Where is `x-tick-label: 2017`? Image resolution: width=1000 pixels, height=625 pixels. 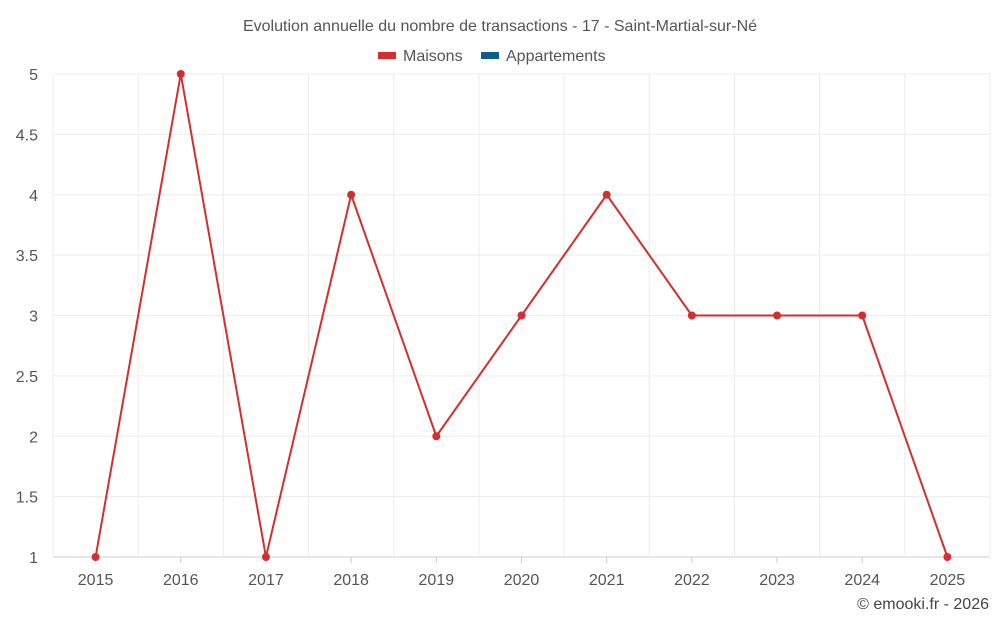
x-tick-label: 2017 is located at coordinates (266, 580).